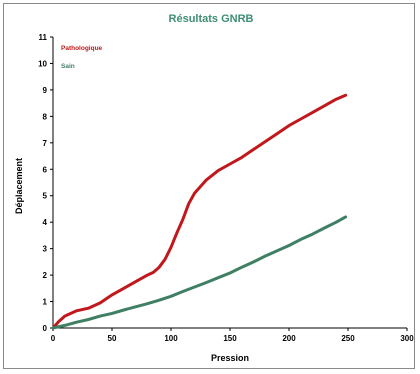 Image resolution: width=420 pixels, height=374 pixels. Describe the element at coordinates (112, 338) in the screenshot. I see `x-tick-label: 50` at that location.